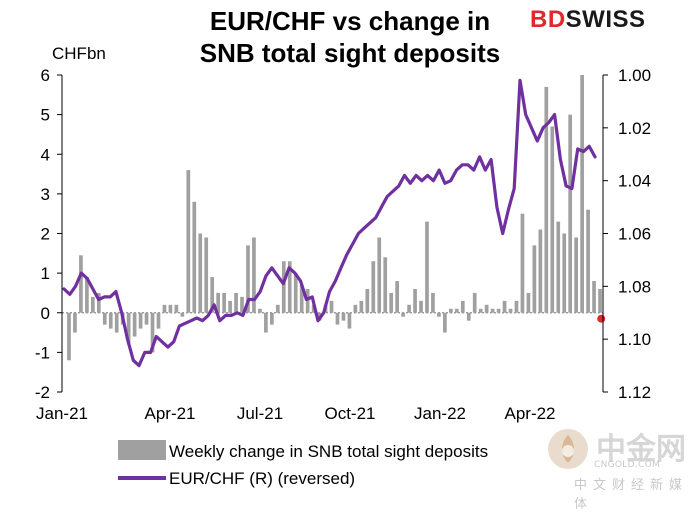  Describe the element at coordinates (45, 313) in the screenshot. I see `left-tick-label: 0` at that location.